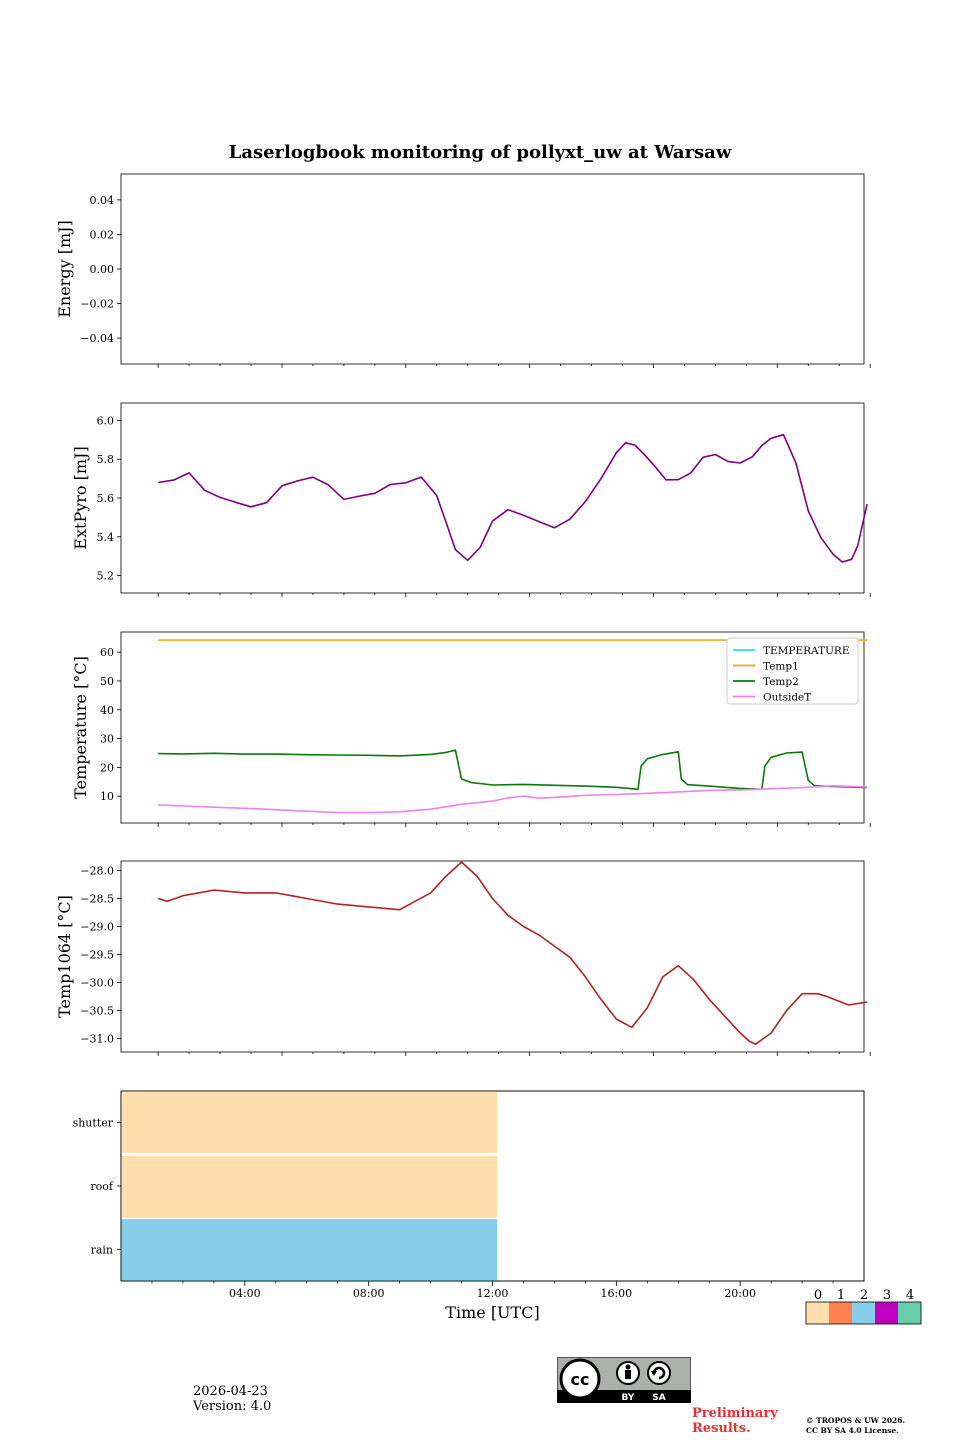 The height and width of the screenshot is (1440, 960). What do you see at coordinates (93, 1123) in the screenshot?
I see `status-row-label-shutter: shutter` at bounding box center [93, 1123].